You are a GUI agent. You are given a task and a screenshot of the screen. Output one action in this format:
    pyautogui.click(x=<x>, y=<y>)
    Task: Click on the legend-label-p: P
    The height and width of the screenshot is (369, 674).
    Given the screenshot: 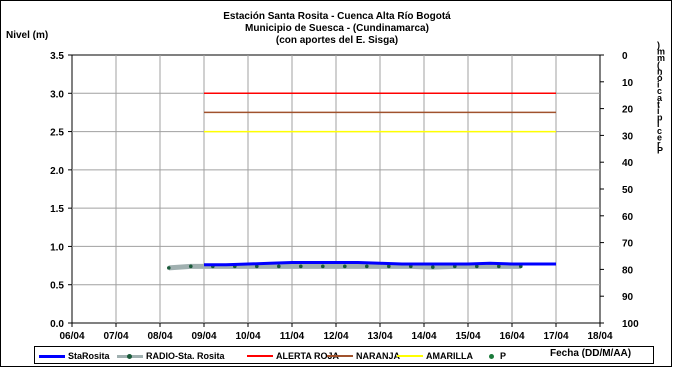 What is the action you would take?
    pyautogui.click(x=503, y=356)
    